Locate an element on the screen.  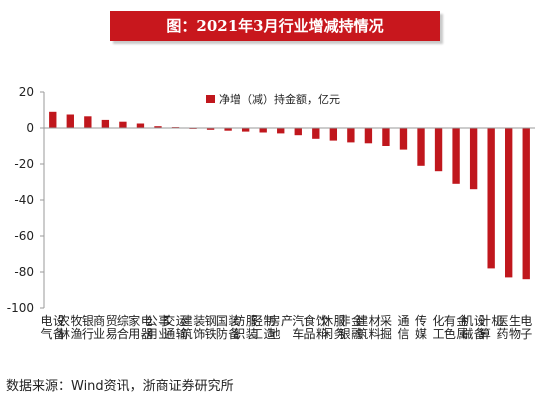
y-tick-label: -40 is located at coordinates (24, 200).